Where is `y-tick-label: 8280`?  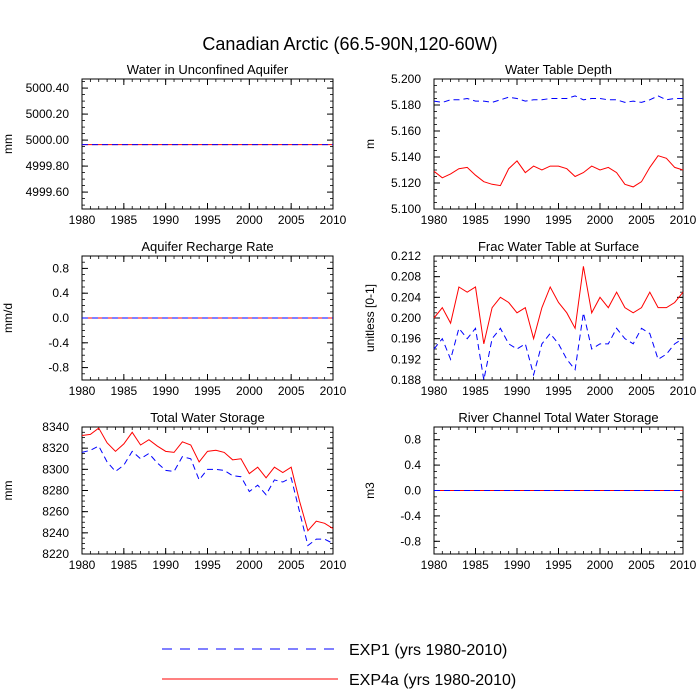
y-tick-label: 8280 is located at coordinates (55, 491).